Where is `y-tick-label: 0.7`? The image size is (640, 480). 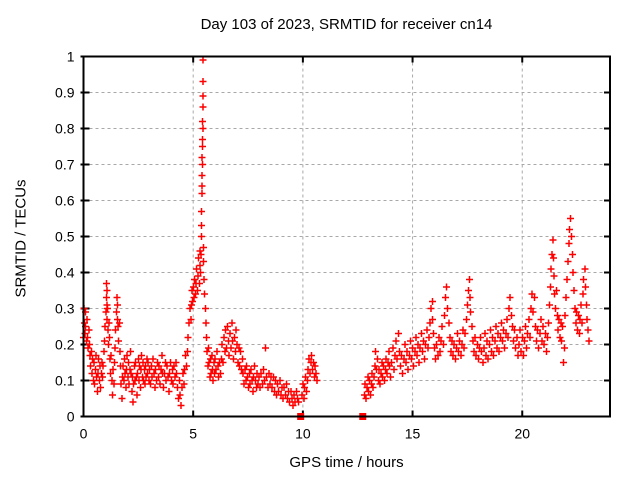 y-tick-label: 0.7 is located at coordinates (65, 165).